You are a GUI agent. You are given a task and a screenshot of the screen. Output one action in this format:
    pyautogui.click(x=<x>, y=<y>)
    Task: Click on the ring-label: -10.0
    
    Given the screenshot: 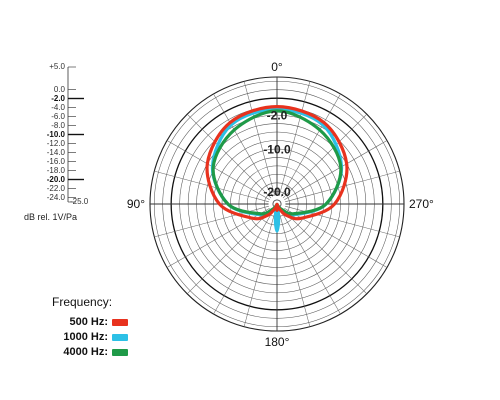 What is the action you would take?
    pyautogui.click(x=277, y=150)
    